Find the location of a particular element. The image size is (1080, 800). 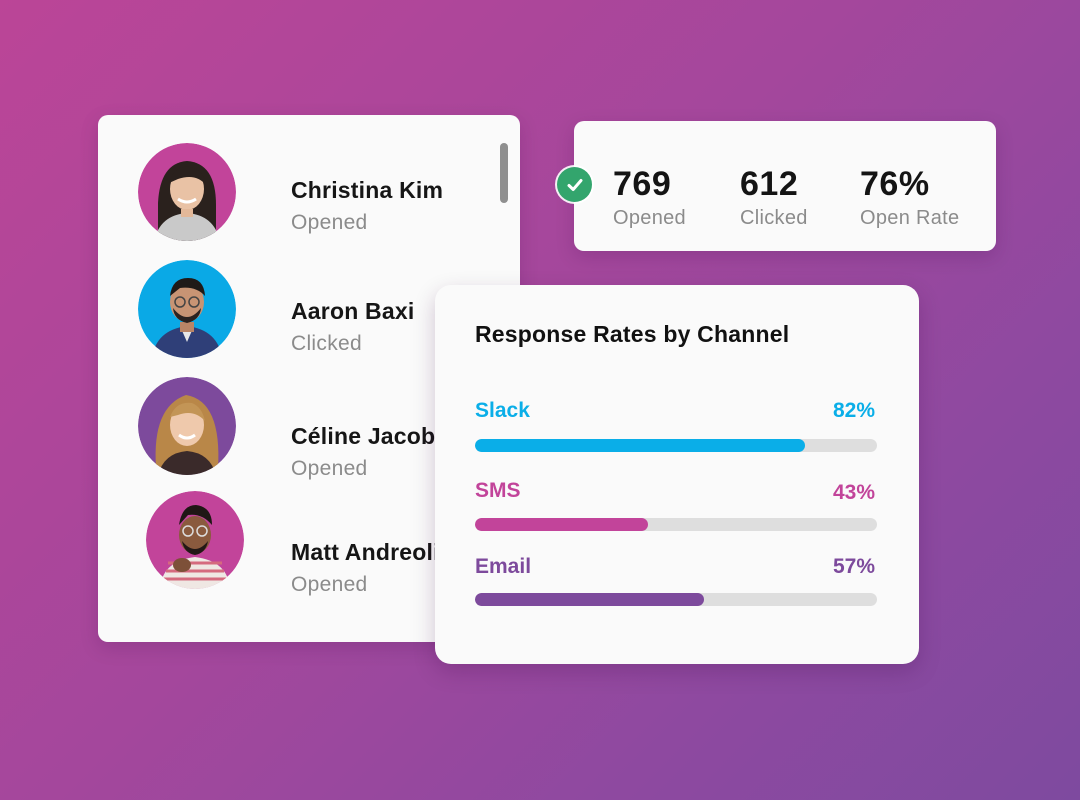

card-title: Response Rates by Channel is located at coordinates (632, 334).